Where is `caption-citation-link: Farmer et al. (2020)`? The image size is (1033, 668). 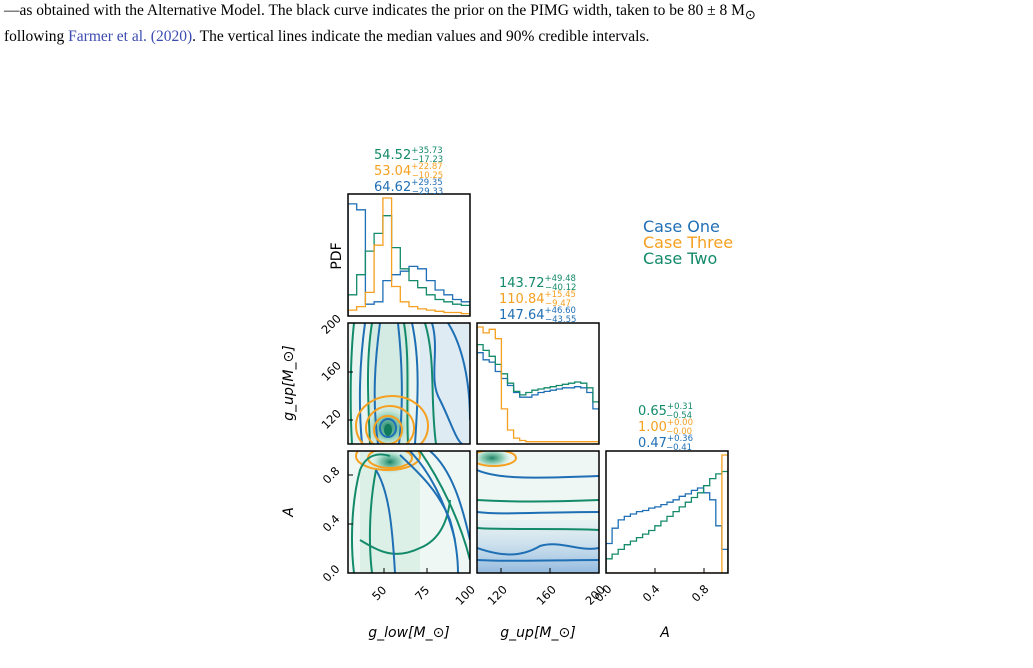
caption-citation-link: Farmer et al. (2020) is located at coordinates (130, 37).